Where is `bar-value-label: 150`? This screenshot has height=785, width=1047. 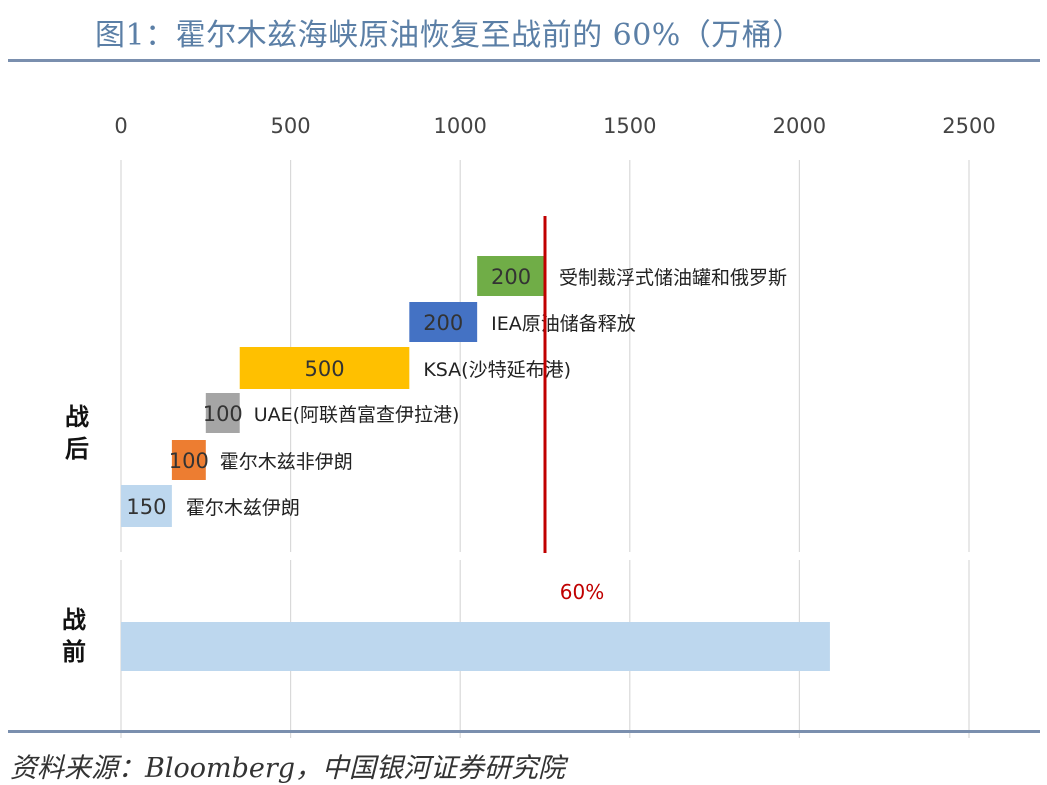
bar-value-label: 150 is located at coordinates (146, 507).